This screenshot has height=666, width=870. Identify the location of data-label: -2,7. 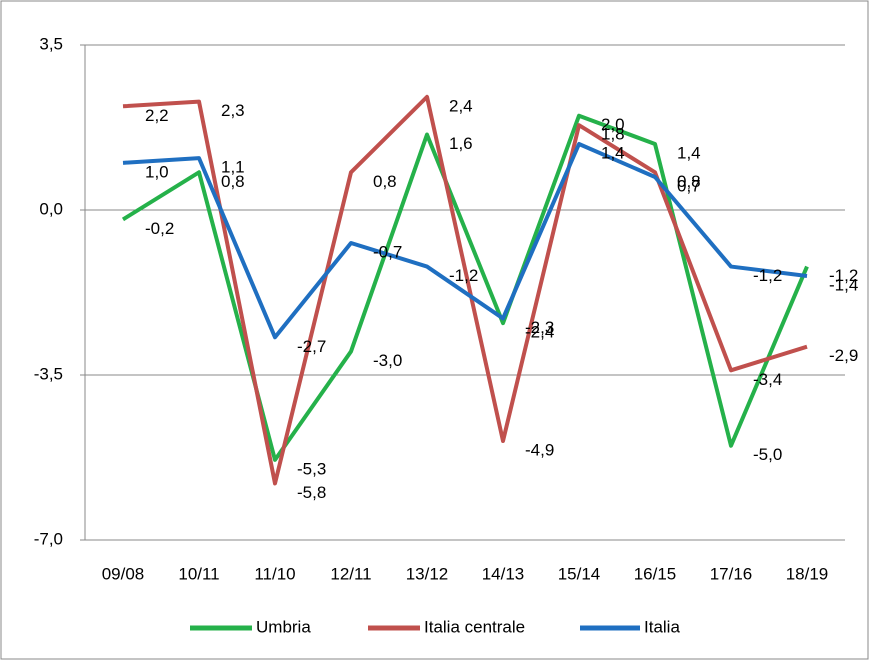
(311, 346).